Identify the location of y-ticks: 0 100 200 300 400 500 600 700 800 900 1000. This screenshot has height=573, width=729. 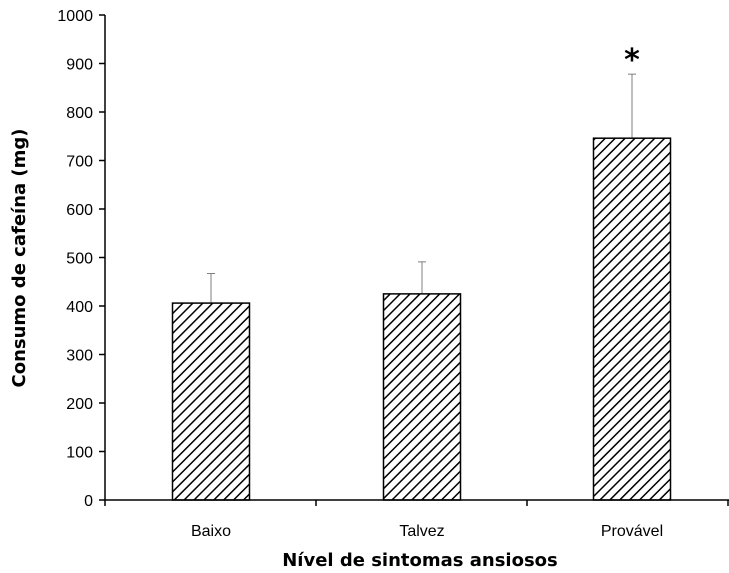
(81, 259).